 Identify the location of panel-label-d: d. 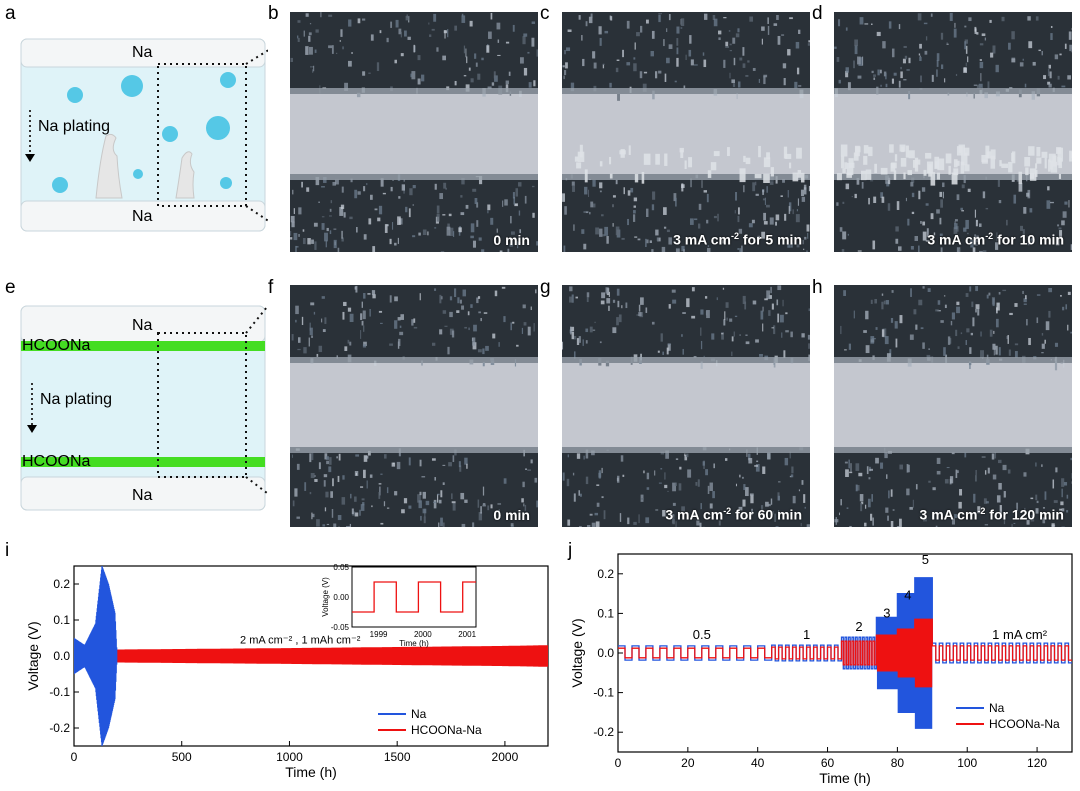
(817, 13).